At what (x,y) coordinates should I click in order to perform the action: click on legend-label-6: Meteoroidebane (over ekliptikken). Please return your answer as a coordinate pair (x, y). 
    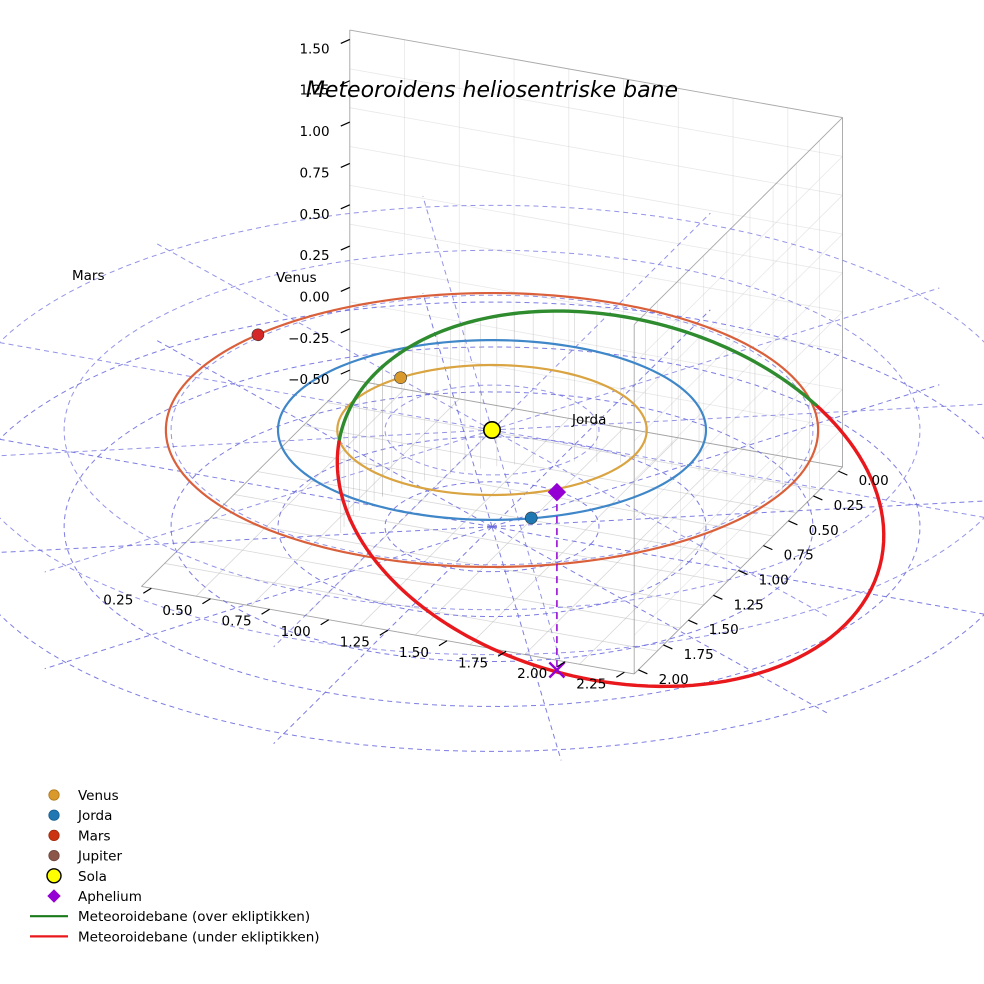
    Looking at the image, I should click on (194, 917).